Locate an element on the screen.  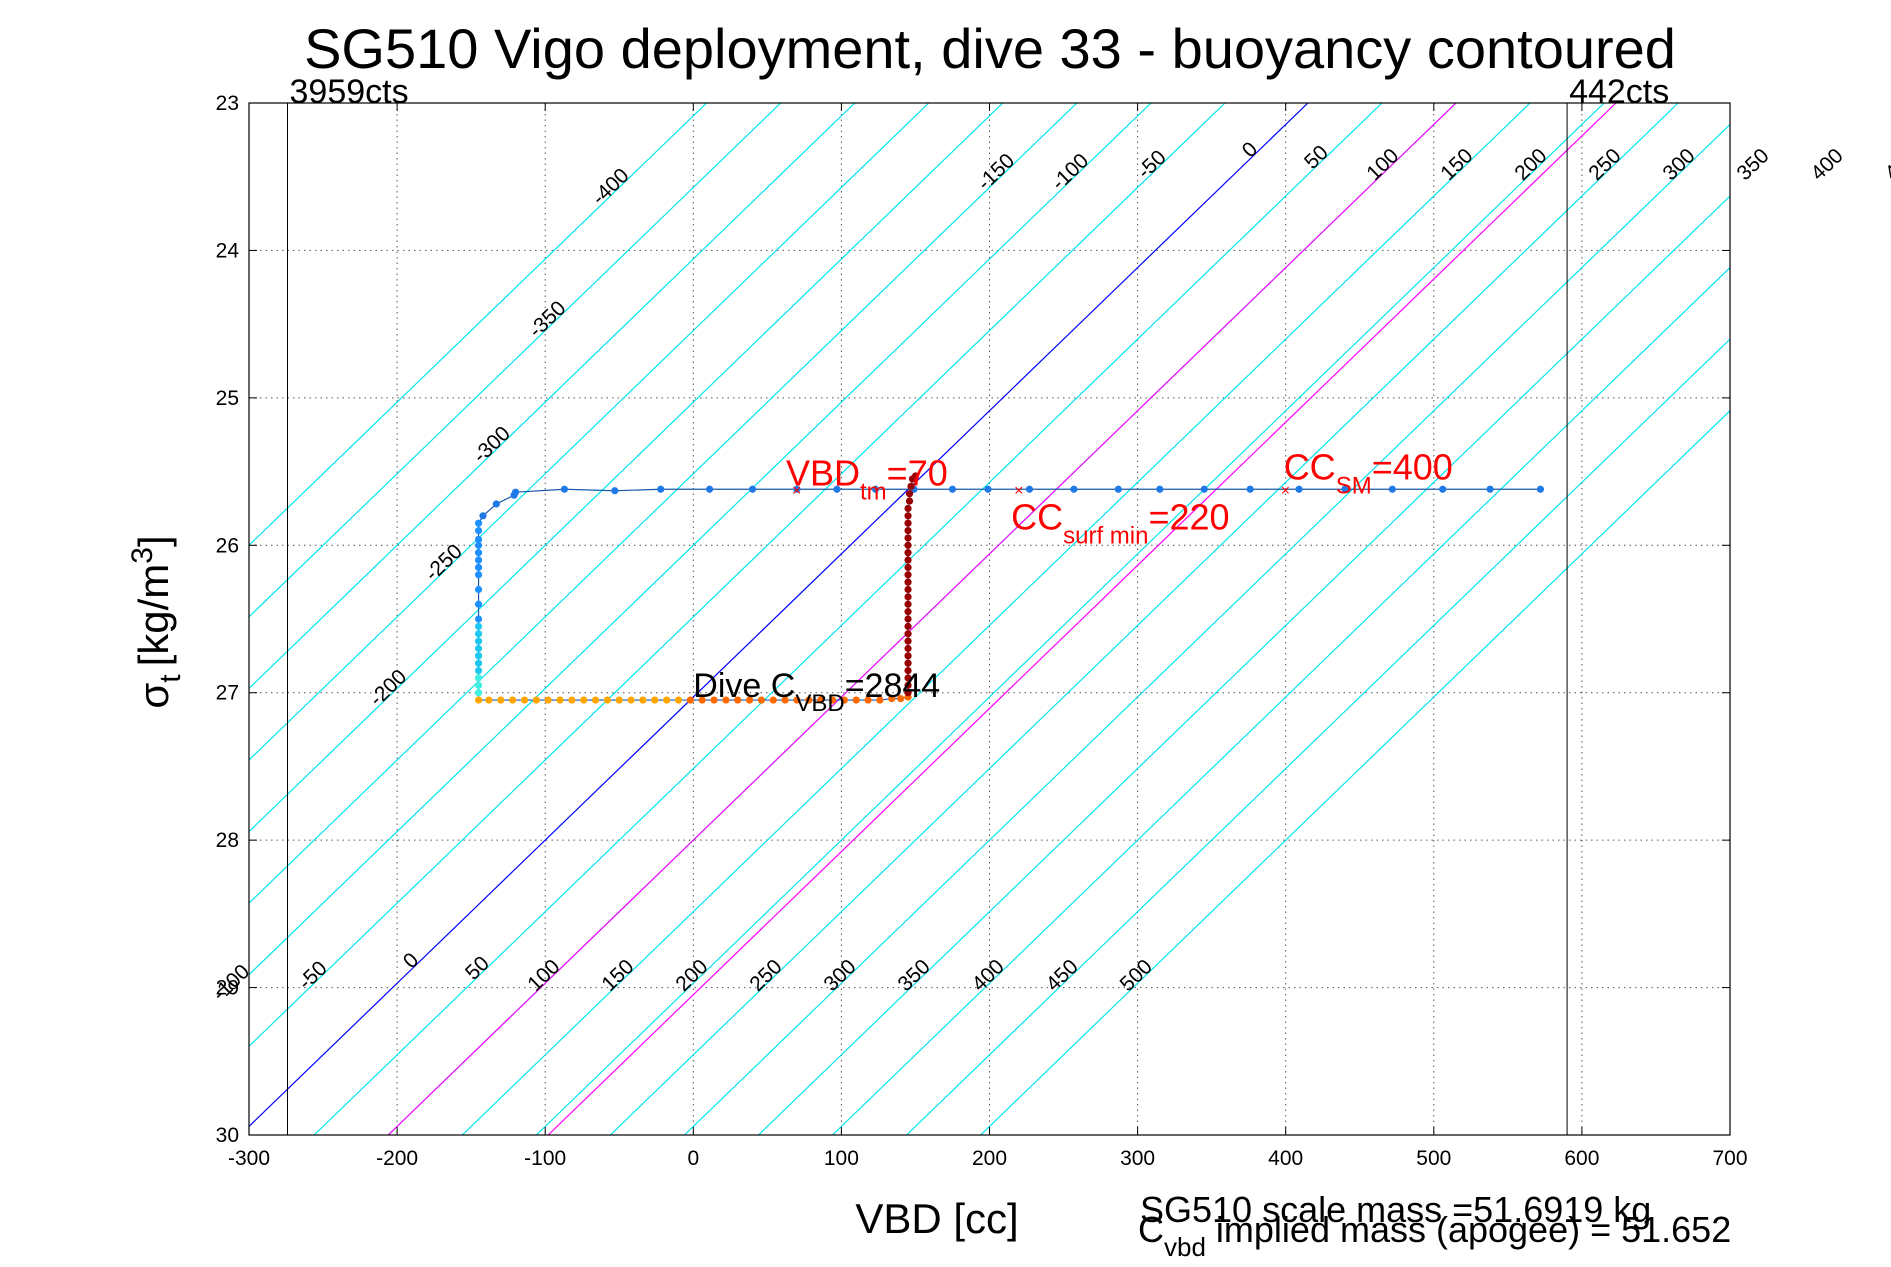
y-tick-label: 29 is located at coordinates (227, 988).